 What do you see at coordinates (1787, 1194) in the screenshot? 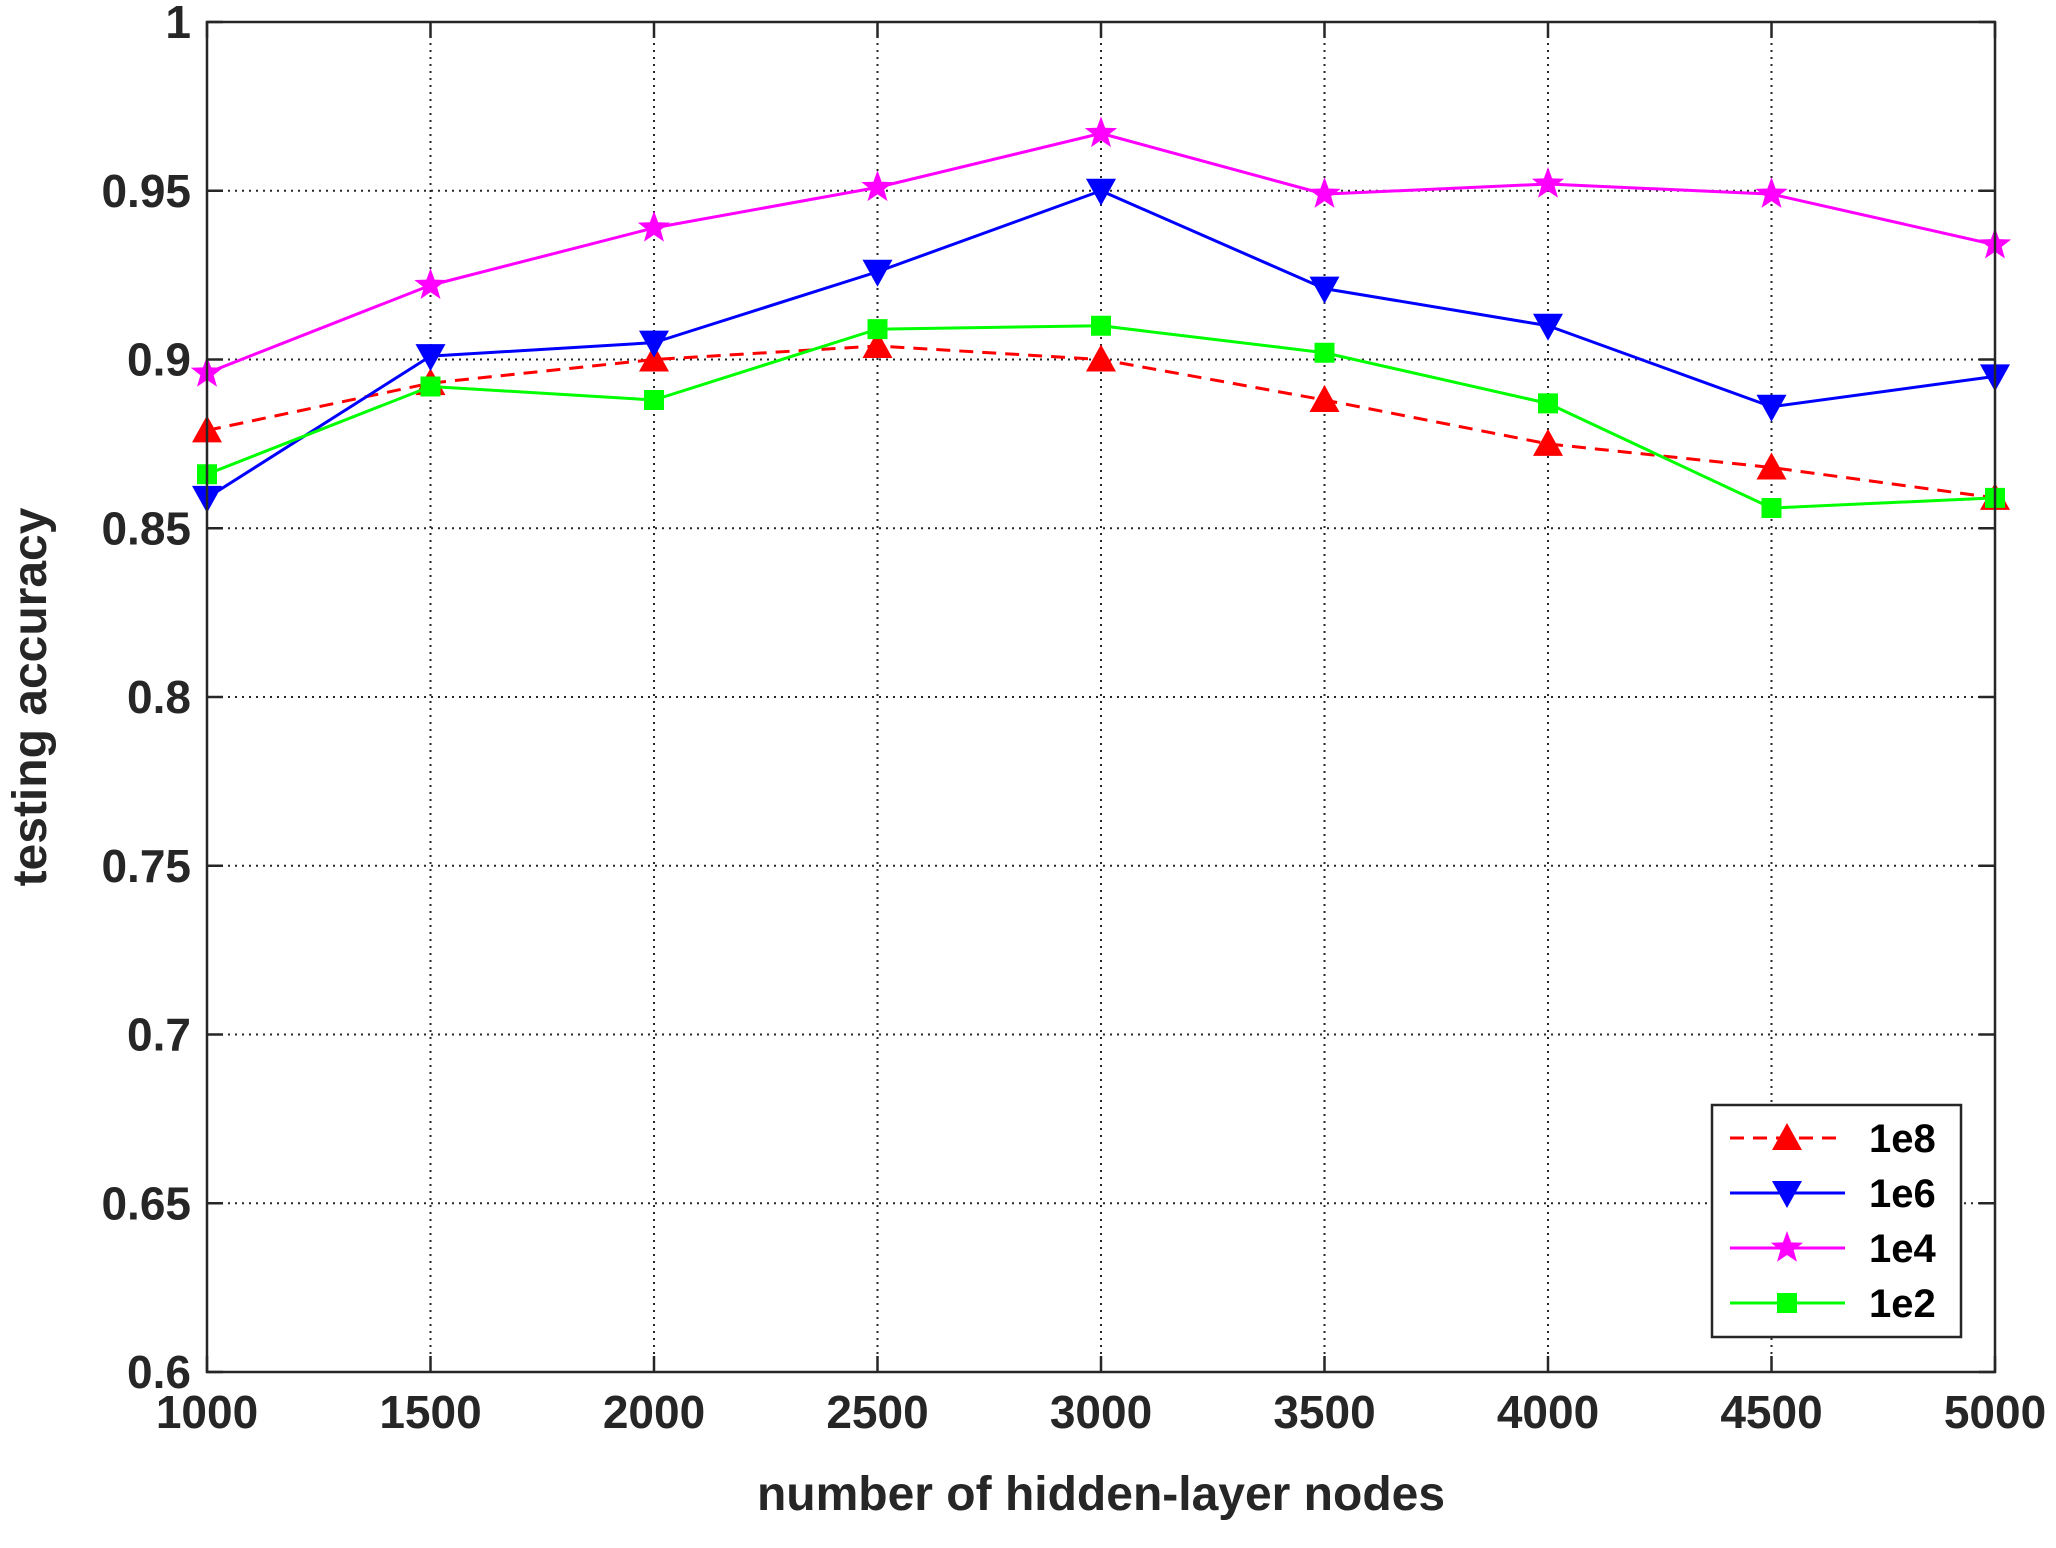
I see `legend-marker-1e6` at bounding box center [1787, 1194].